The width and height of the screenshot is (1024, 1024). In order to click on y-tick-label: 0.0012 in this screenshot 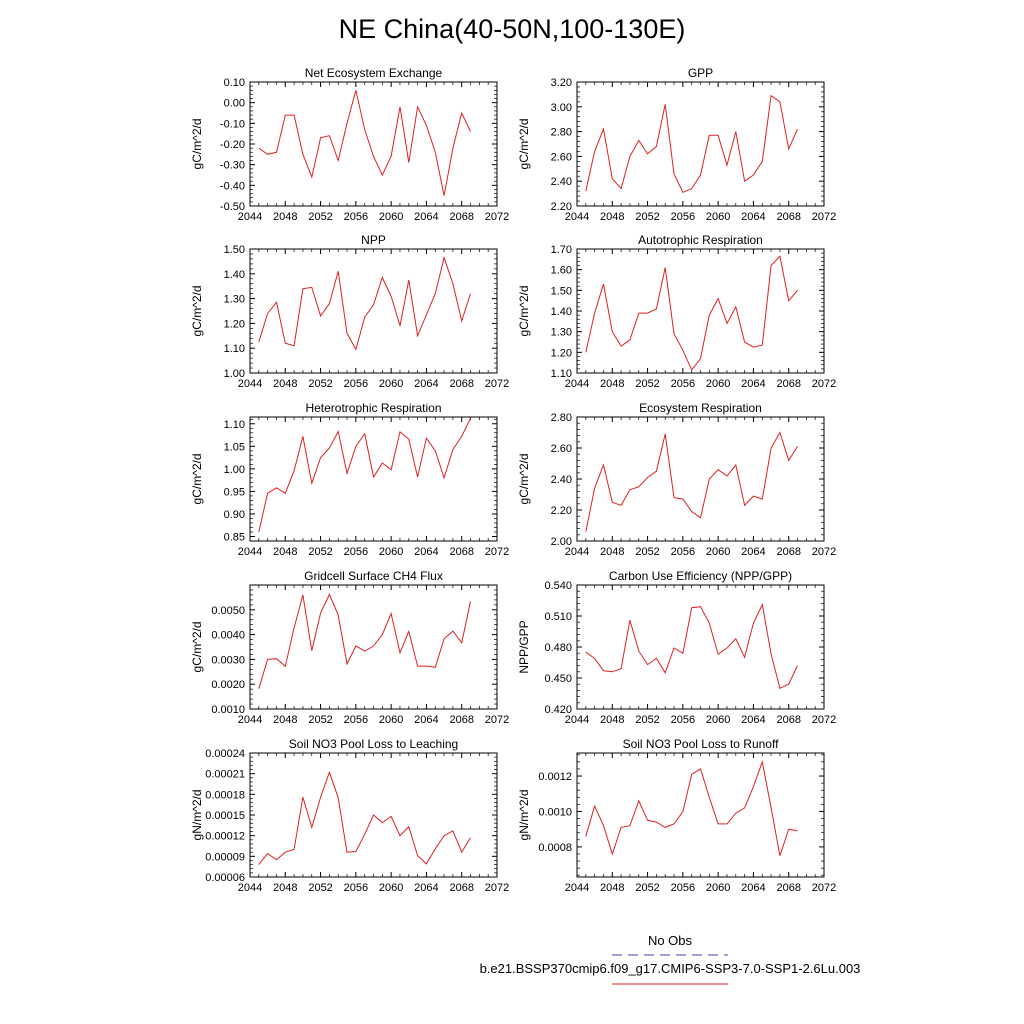, I will do `click(555, 777)`.